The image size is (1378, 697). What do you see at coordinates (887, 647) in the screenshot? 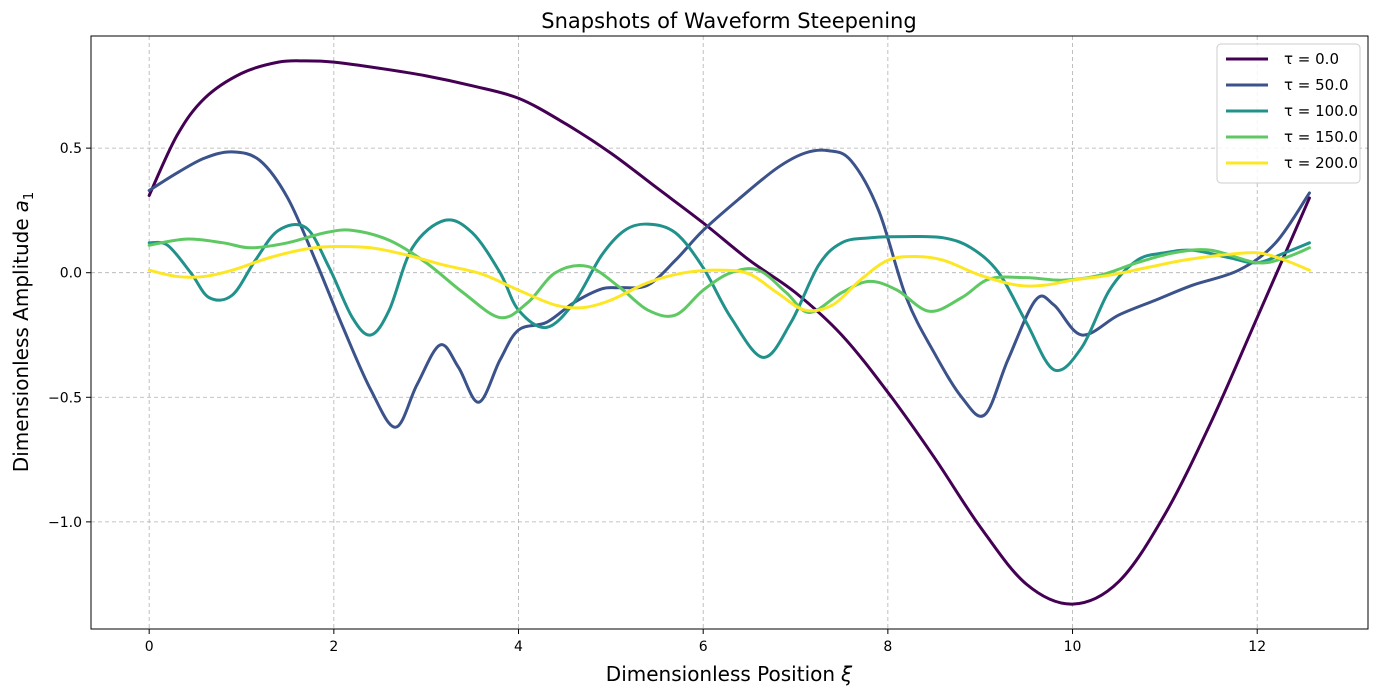
I see `x-tick-label: 8` at bounding box center [887, 647].